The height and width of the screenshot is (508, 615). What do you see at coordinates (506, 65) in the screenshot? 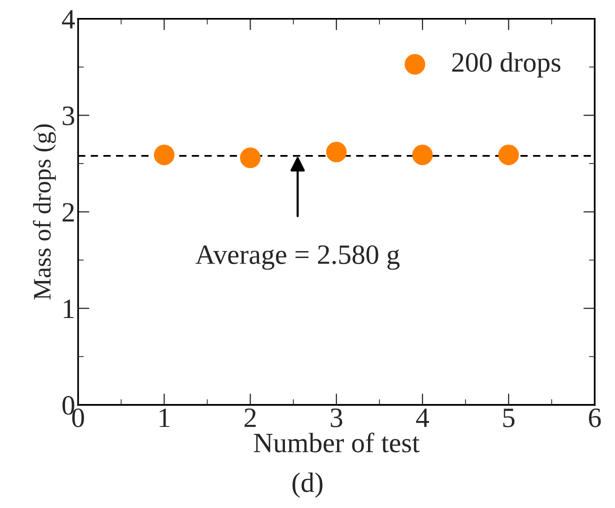
I see `legend-label: 200 drops` at bounding box center [506, 65].